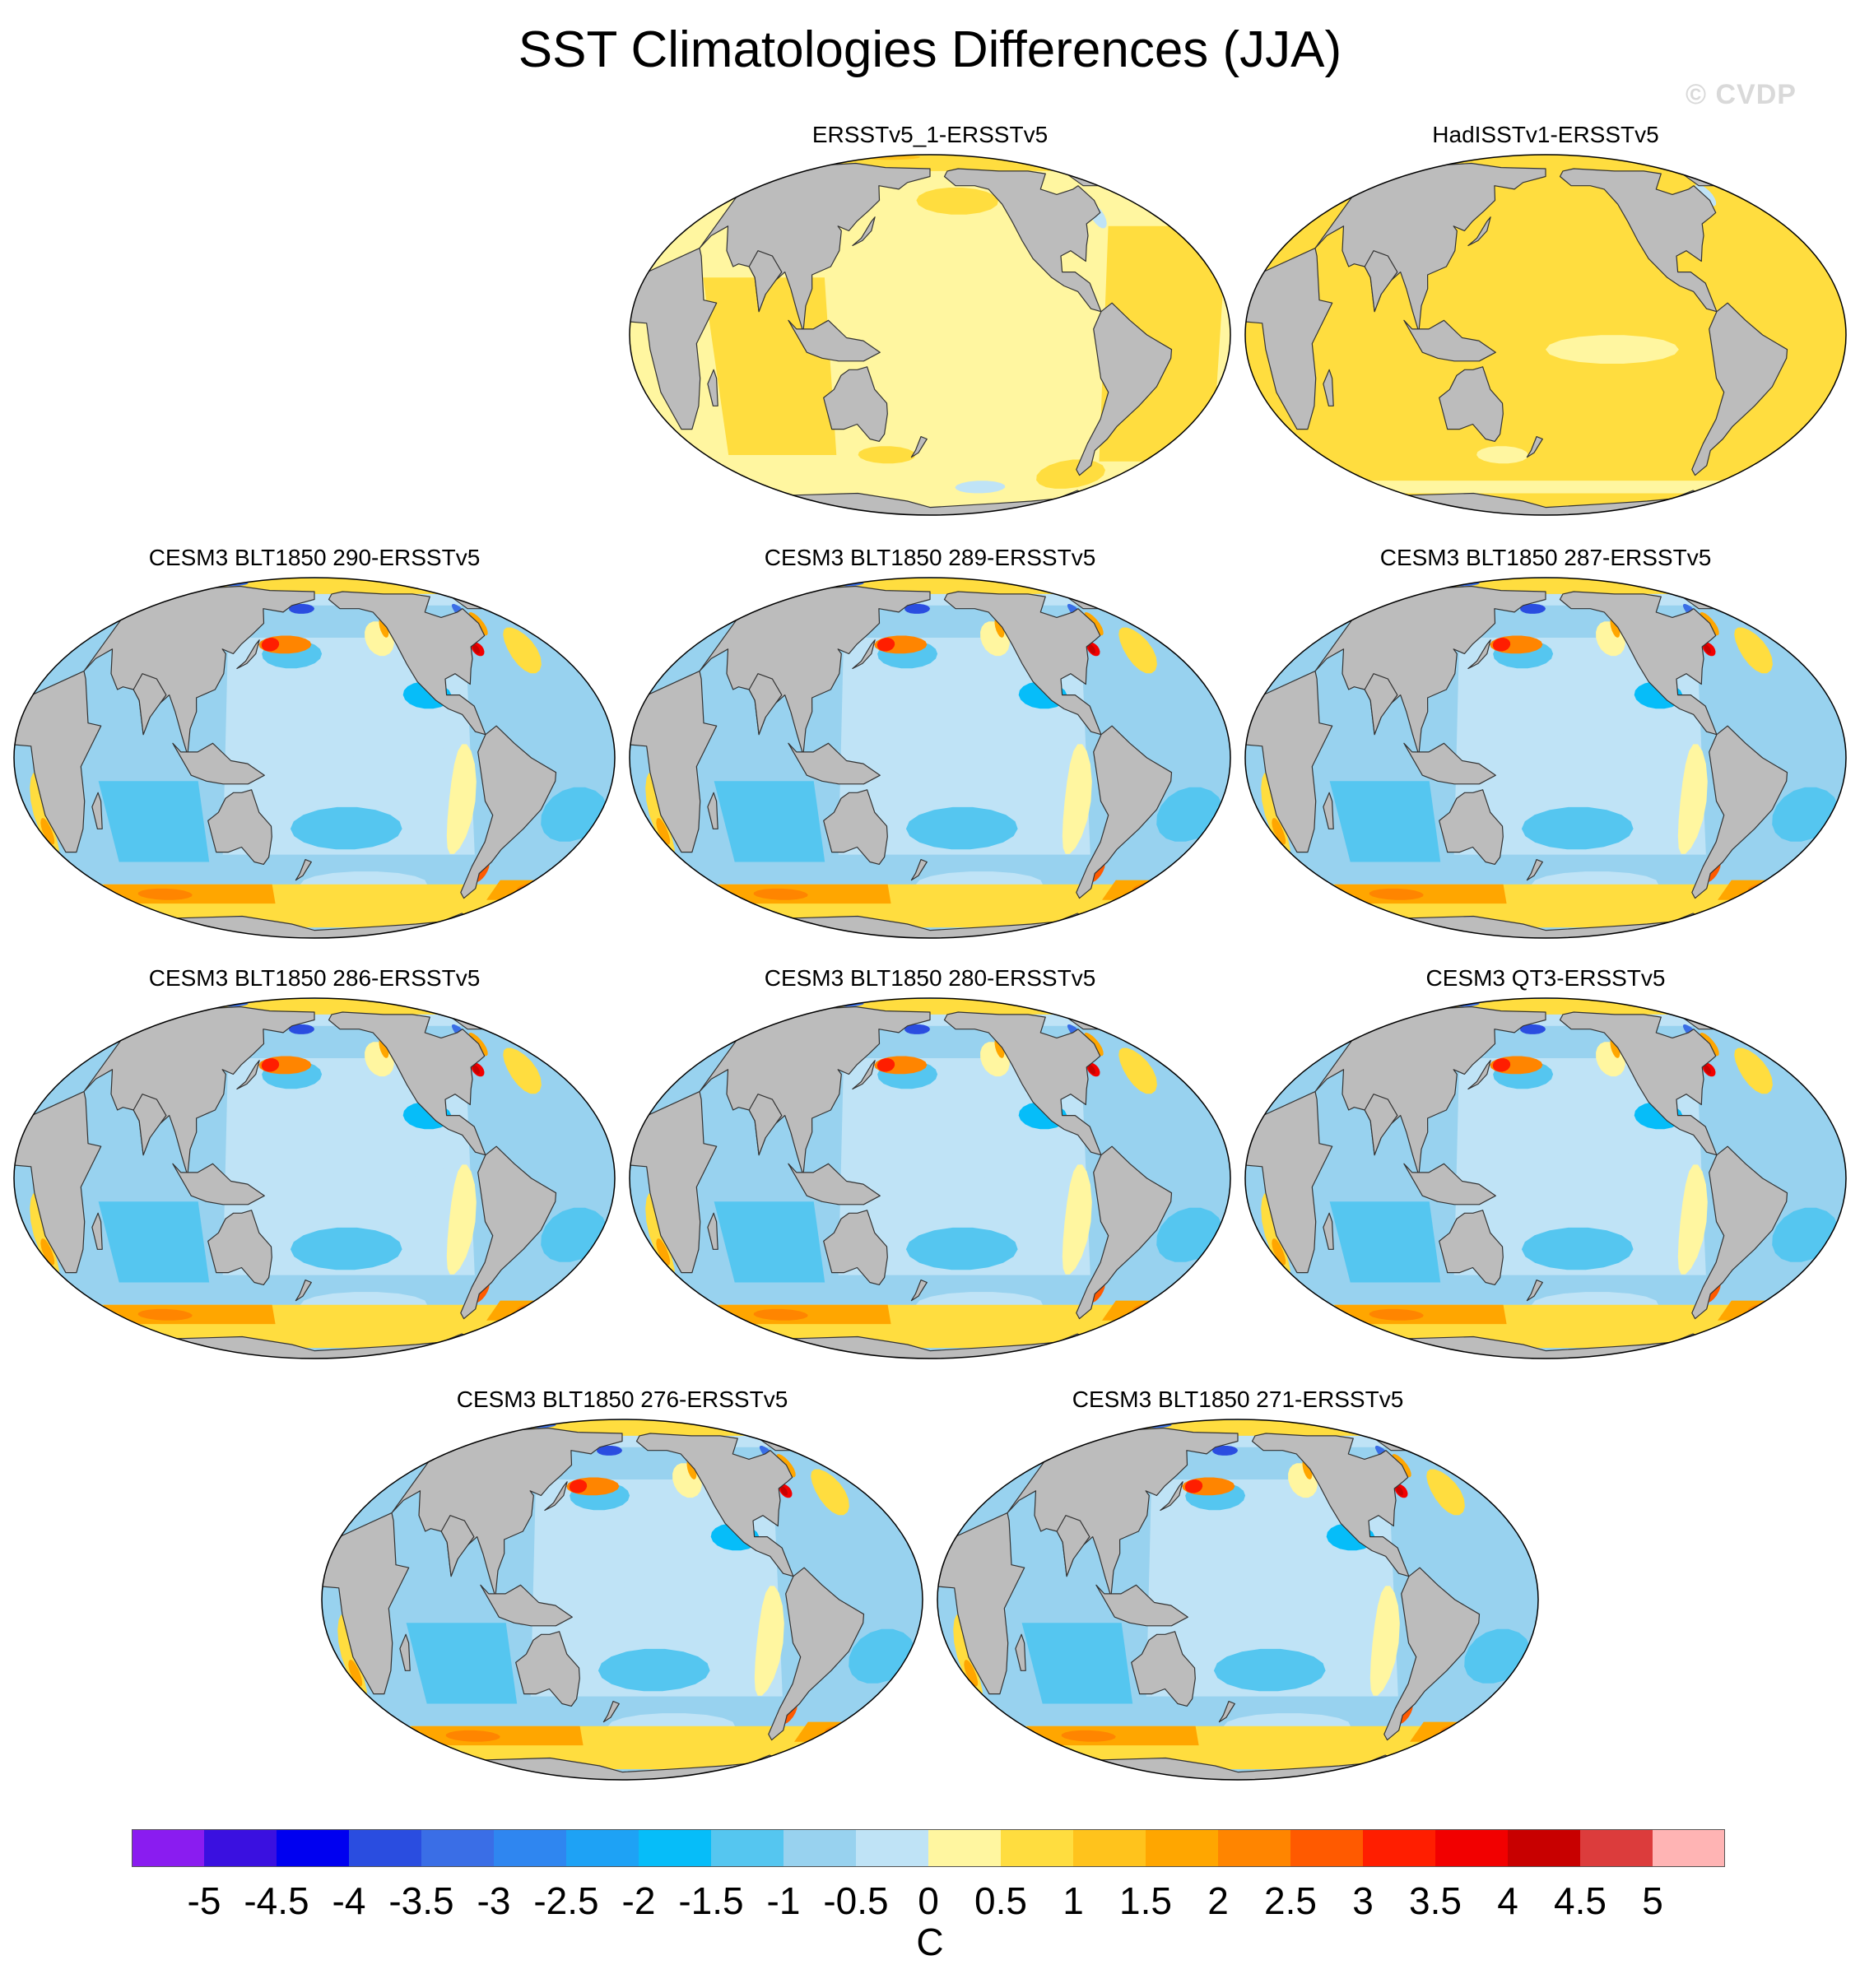  What do you see at coordinates (1290, 1900) in the screenshot?
I see `colorbar-tick-label: 2.5` at bounding box center [1290, 1900].